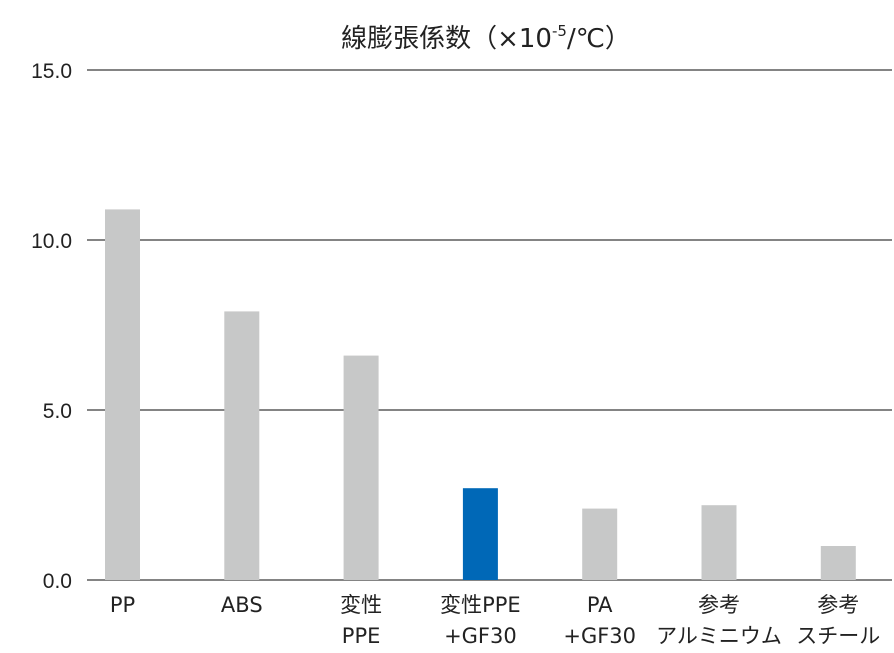  Describe the element at coordinates (242, 605) in the screenshot. I see `x-category-label: ABS` at that location.